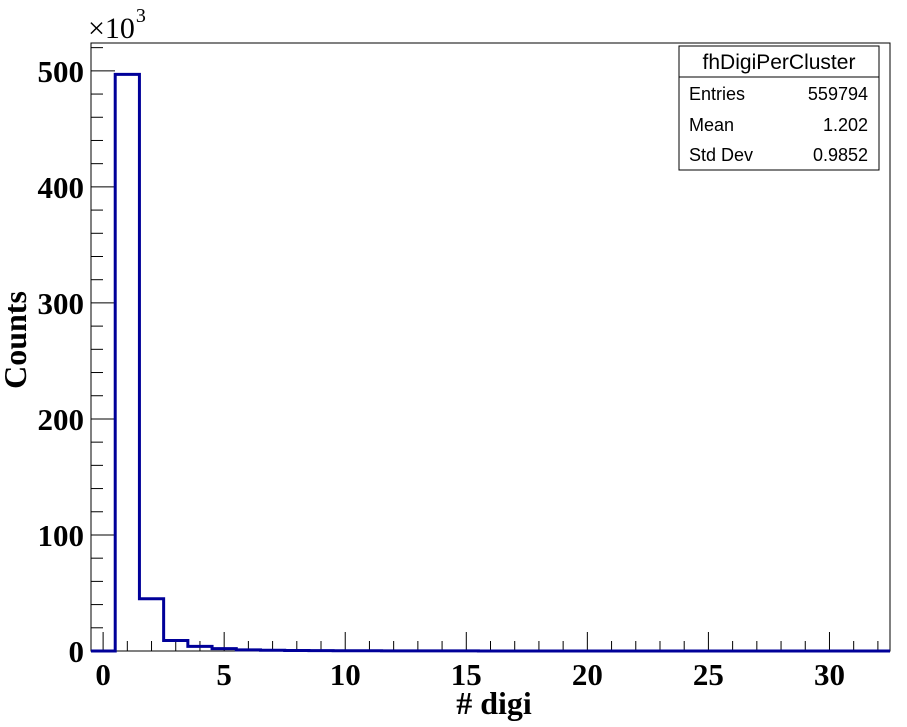 This screenshot has height=727, width=907. What do you see at coordinates (708, 674) in the screenshot?
I see `x-tick-label: 25` at bounding box center [708, 674].